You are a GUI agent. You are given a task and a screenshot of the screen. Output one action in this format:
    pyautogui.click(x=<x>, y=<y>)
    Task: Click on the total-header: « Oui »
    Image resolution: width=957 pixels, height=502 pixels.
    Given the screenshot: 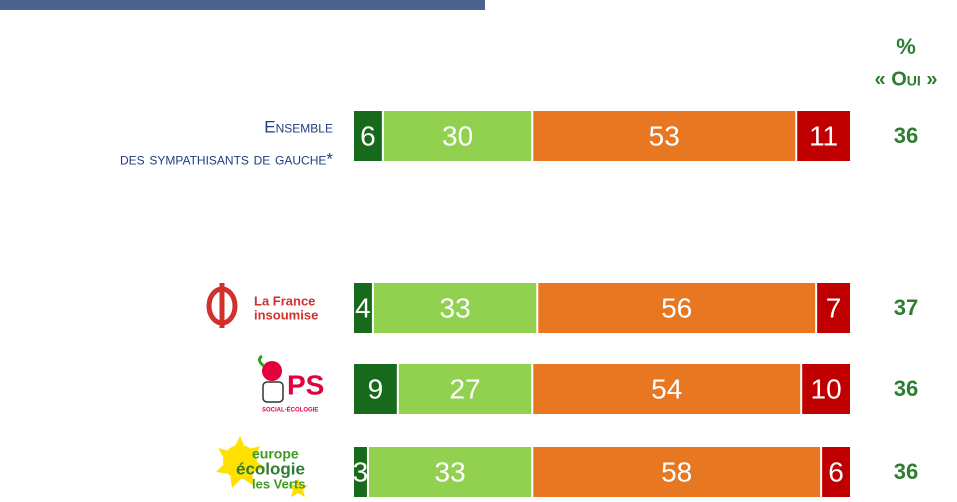 What is the action you would take?
    pyautogui.click(x=906, y=79)
    